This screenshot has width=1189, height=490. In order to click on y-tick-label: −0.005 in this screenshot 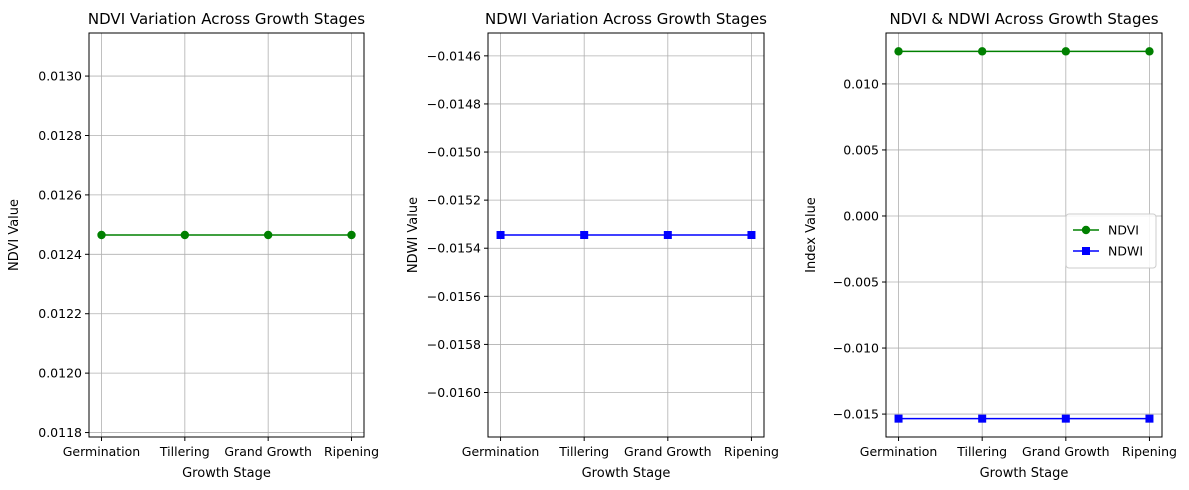, I will do `click(856, 282)`.